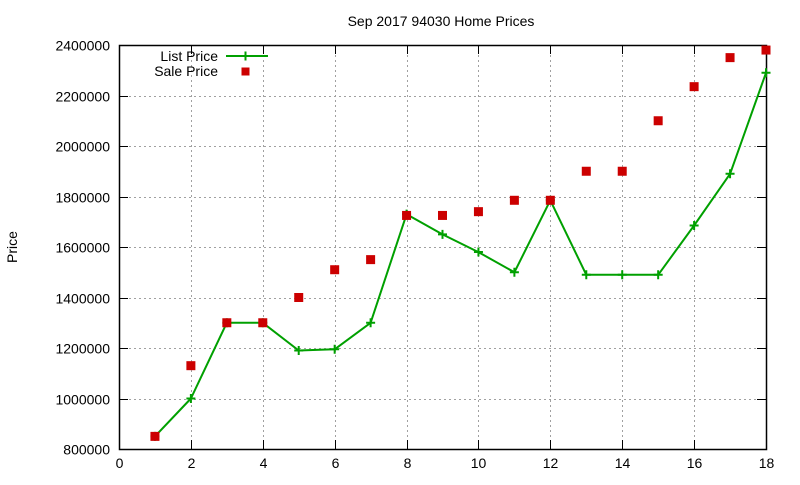  What do you see at coordinates (82, 46) in the screenshot?
I see `y-tick-label: 2400000` at bounding box center [82, 46].